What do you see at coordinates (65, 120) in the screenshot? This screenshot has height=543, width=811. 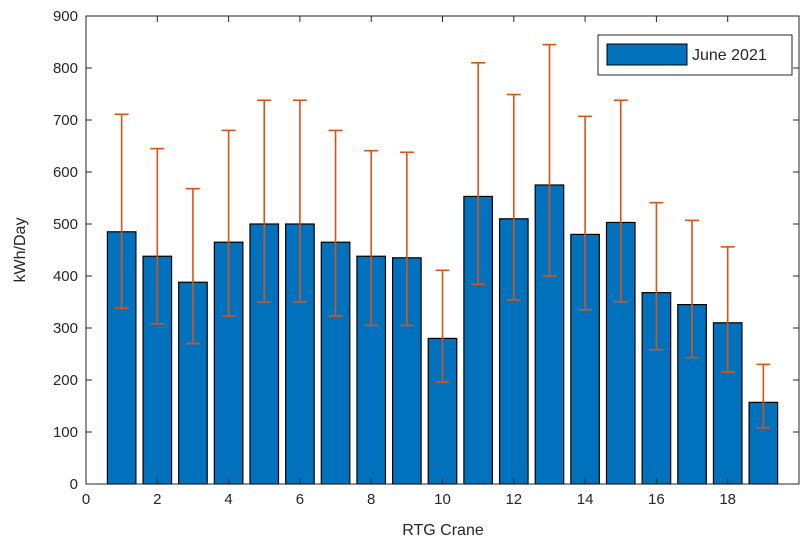 I see `y-tick-label: 700` at bounding box center [65, 120].